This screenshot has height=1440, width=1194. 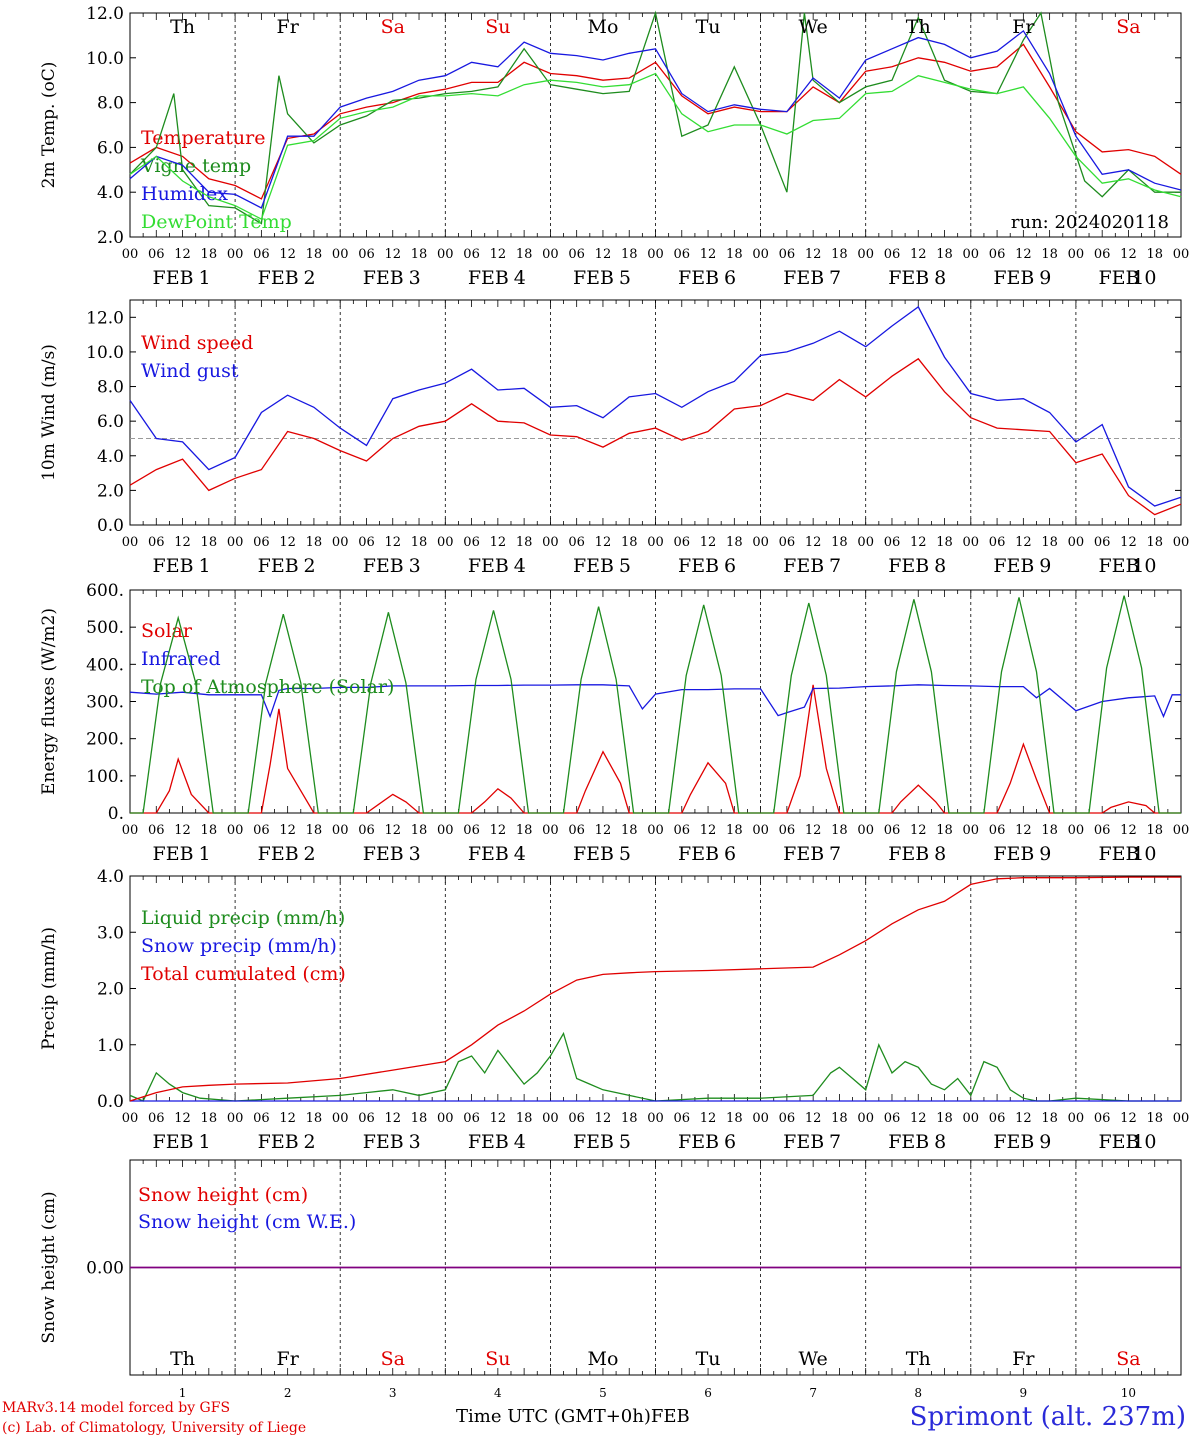 What do you see at coordinates (813, 1359) in the screenshot?
I see `day-name: We` at bounding box center [813, 1359].